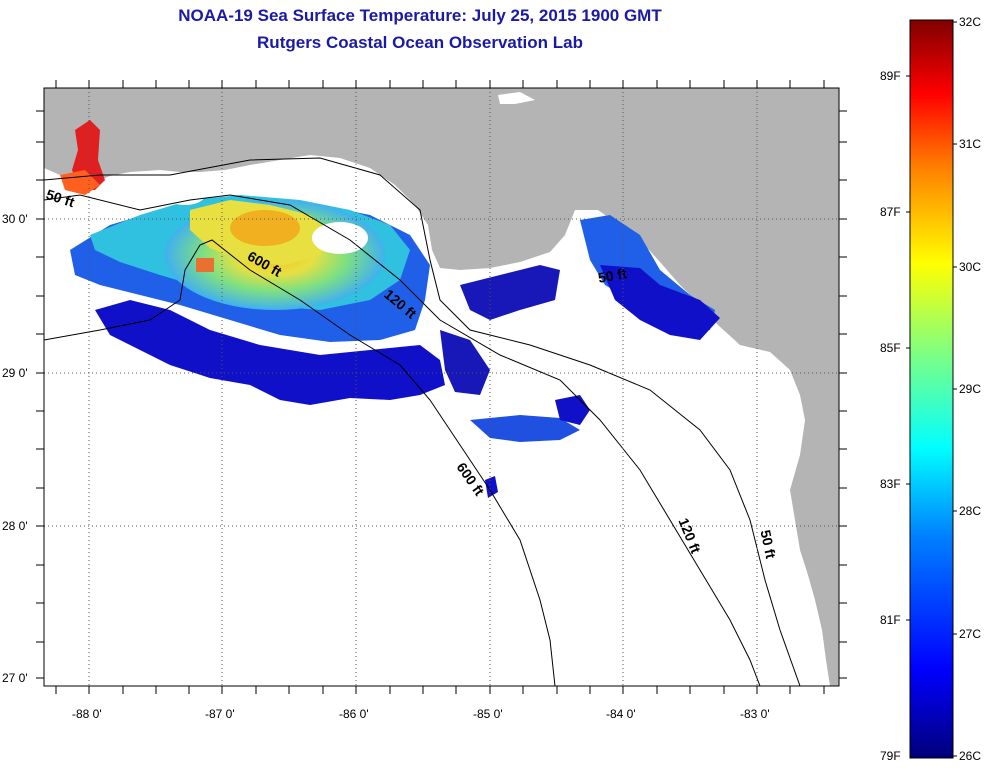 This screenshot has width=992, height=770. What do you see at coordinates (87, 714) in the screenshot?
I see `lon-label-88: -88 0'` at bounding box center [87, 714].